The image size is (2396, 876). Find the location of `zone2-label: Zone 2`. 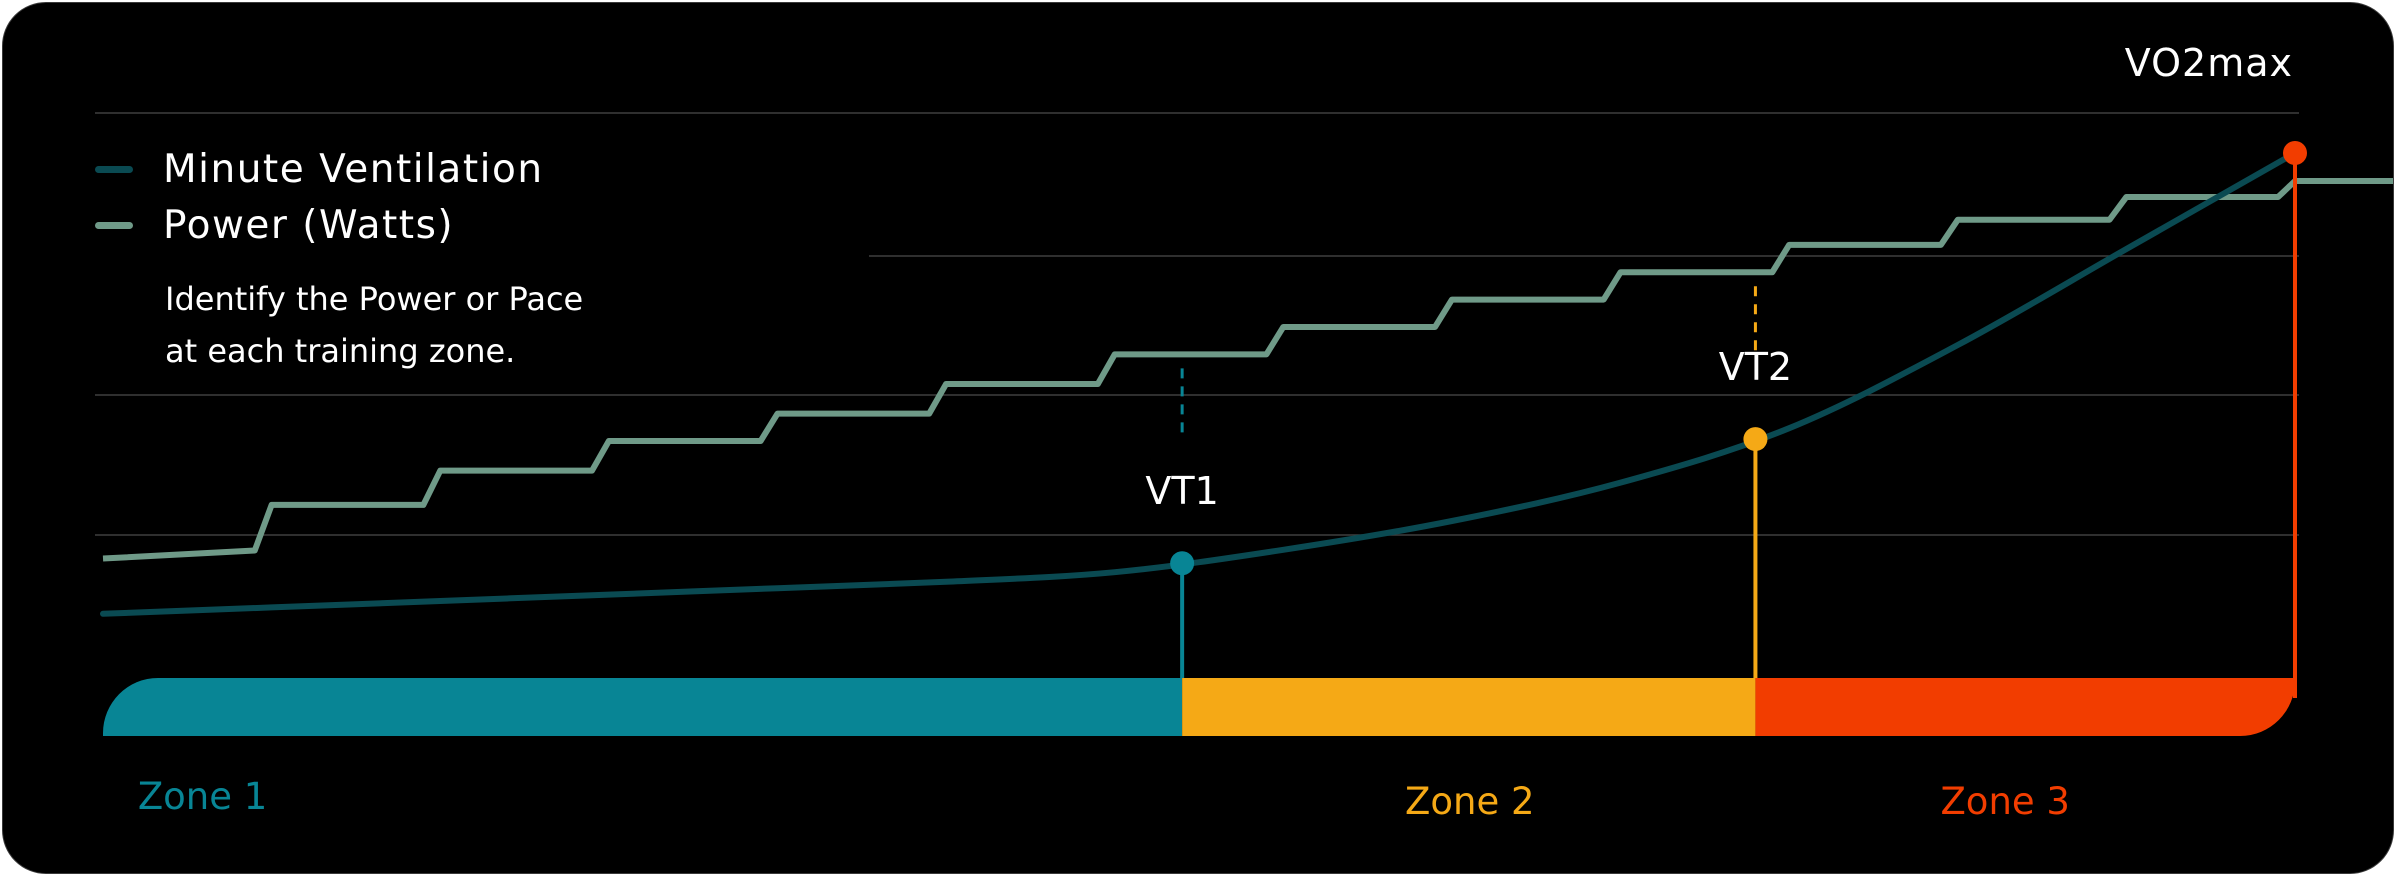

zone2-label: Zone 2 is located at coordinates (1470, 801).